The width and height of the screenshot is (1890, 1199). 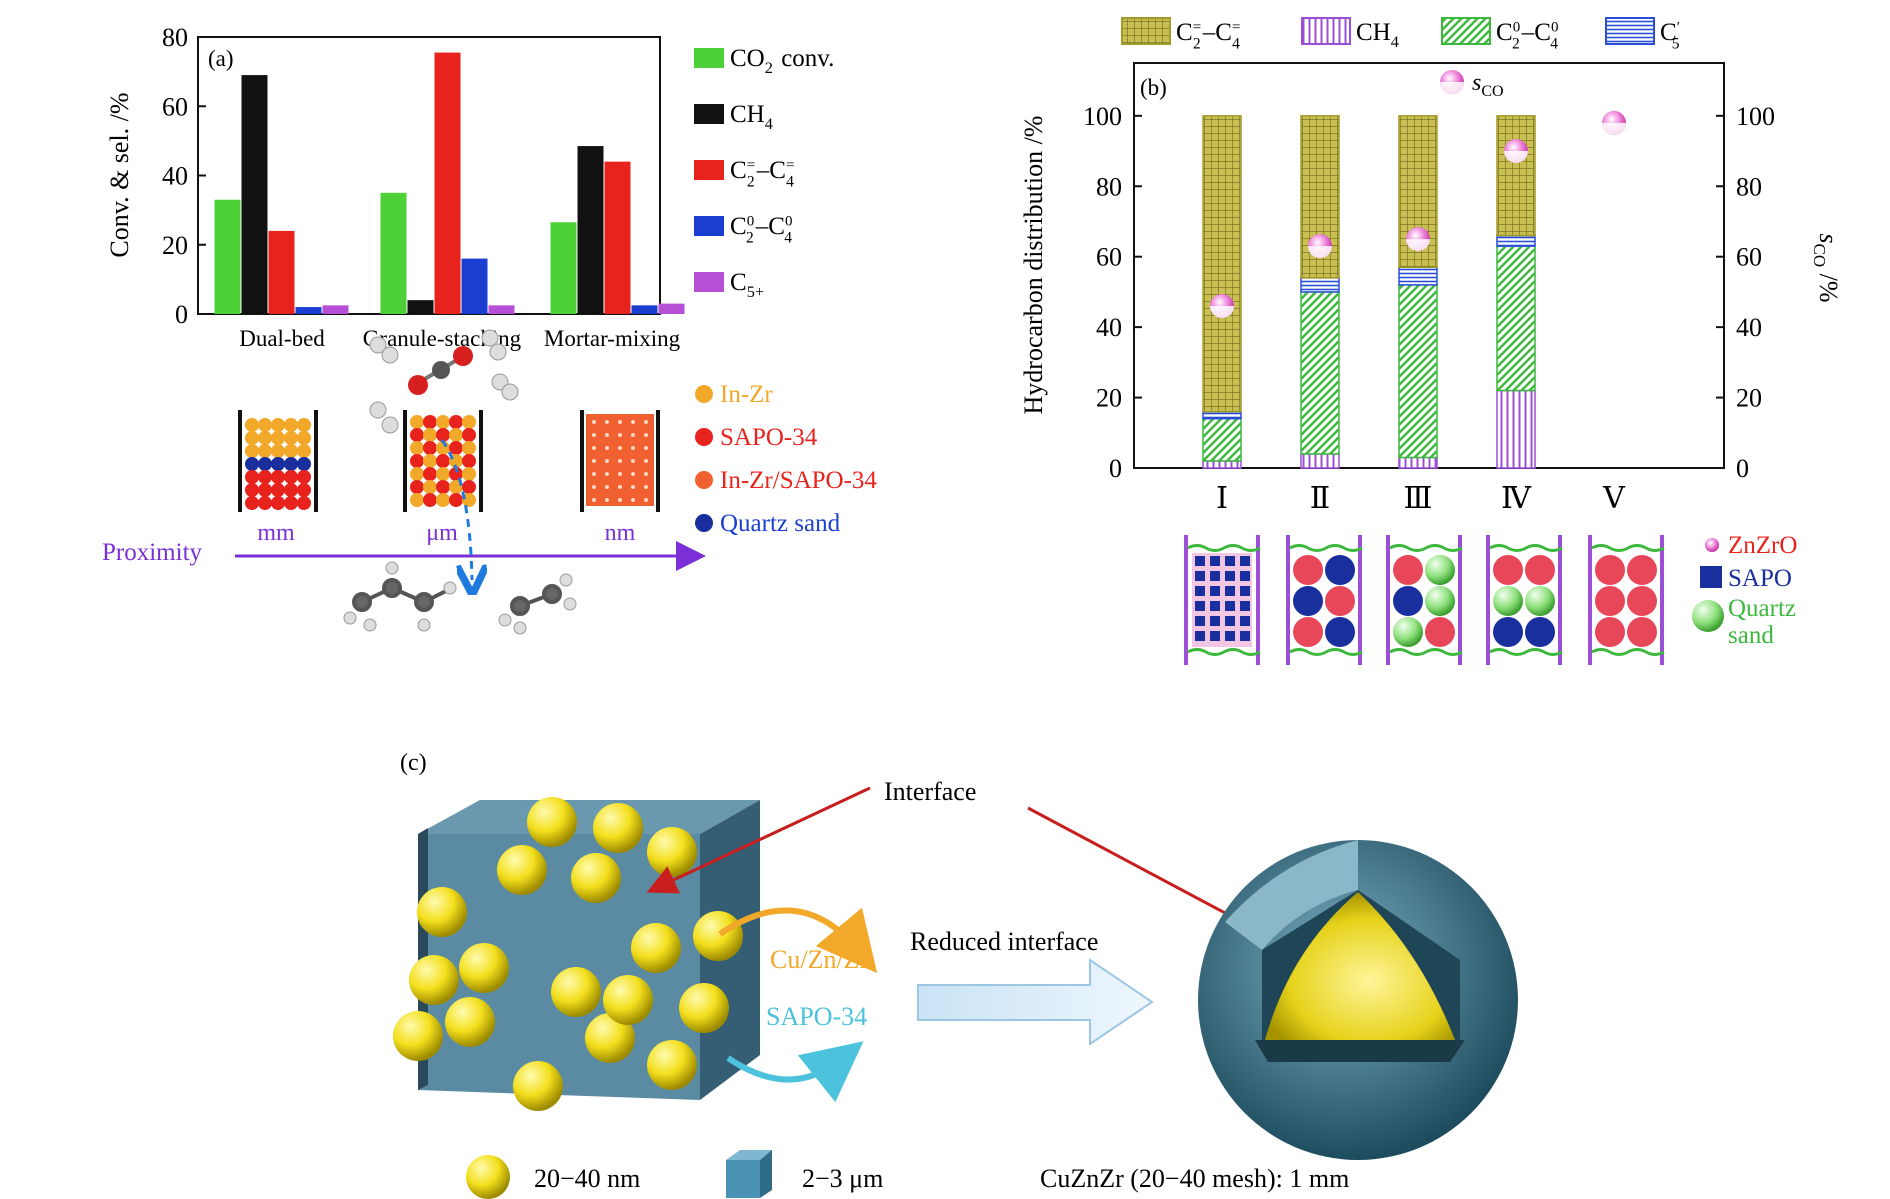 I want to click on hydrogen-molecules-icon, so click(x=444, y=381).